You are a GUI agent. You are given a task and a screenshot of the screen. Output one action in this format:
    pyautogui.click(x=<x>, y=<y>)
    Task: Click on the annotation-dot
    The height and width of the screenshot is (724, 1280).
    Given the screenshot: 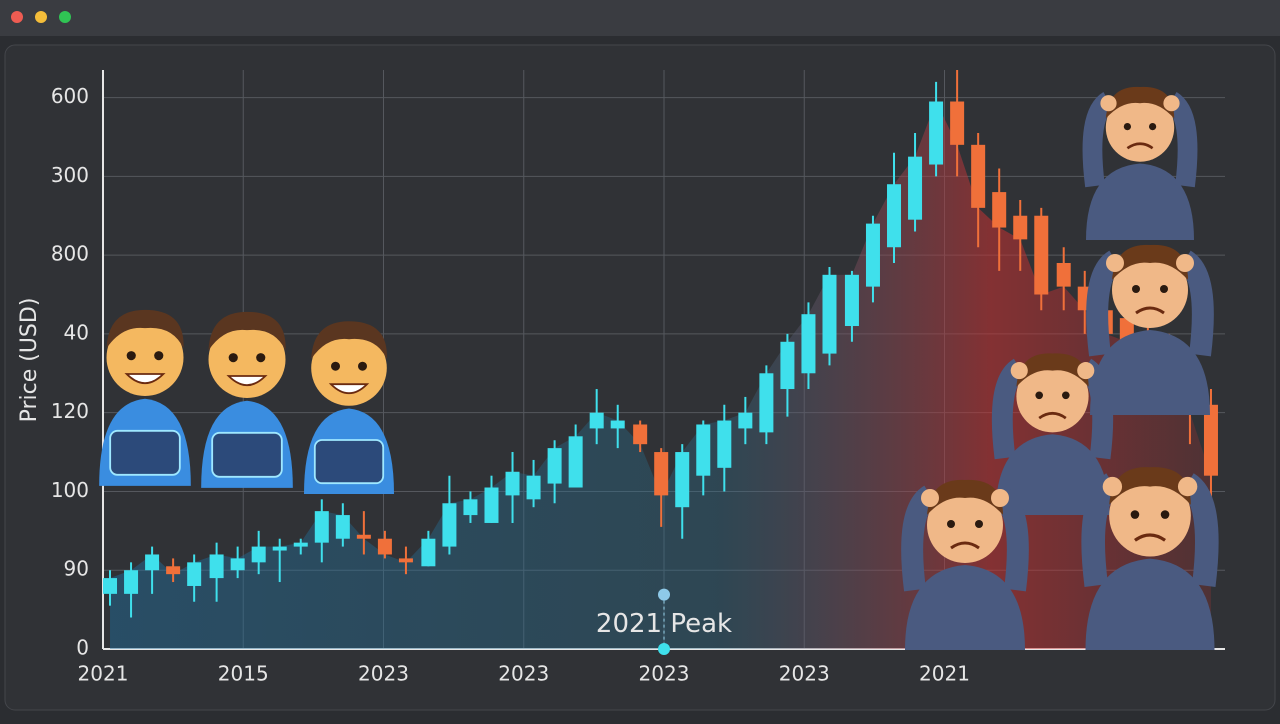 What is the action you would take?
    pyautogui.click(x=664, y=594)
    